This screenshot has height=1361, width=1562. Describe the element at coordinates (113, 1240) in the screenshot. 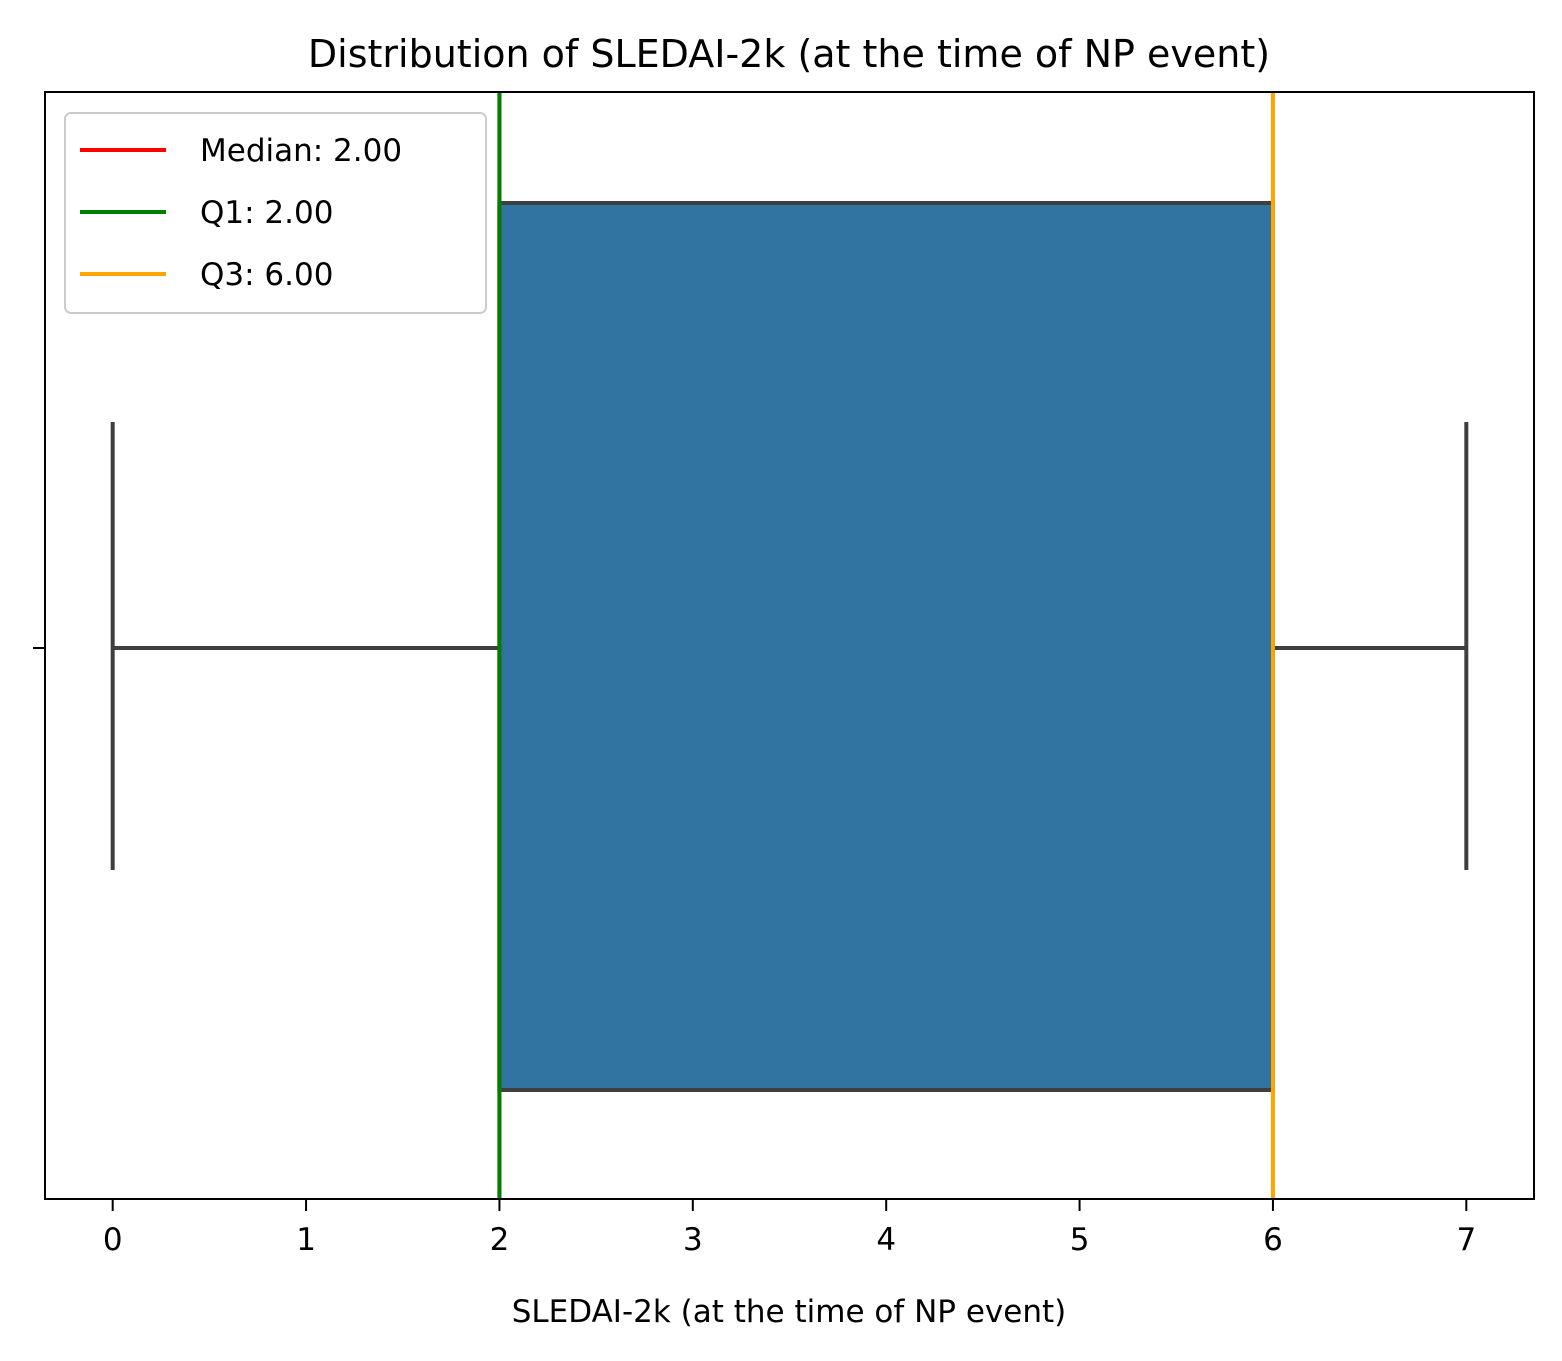

I see `x-tick-label-0: 0` at that location.